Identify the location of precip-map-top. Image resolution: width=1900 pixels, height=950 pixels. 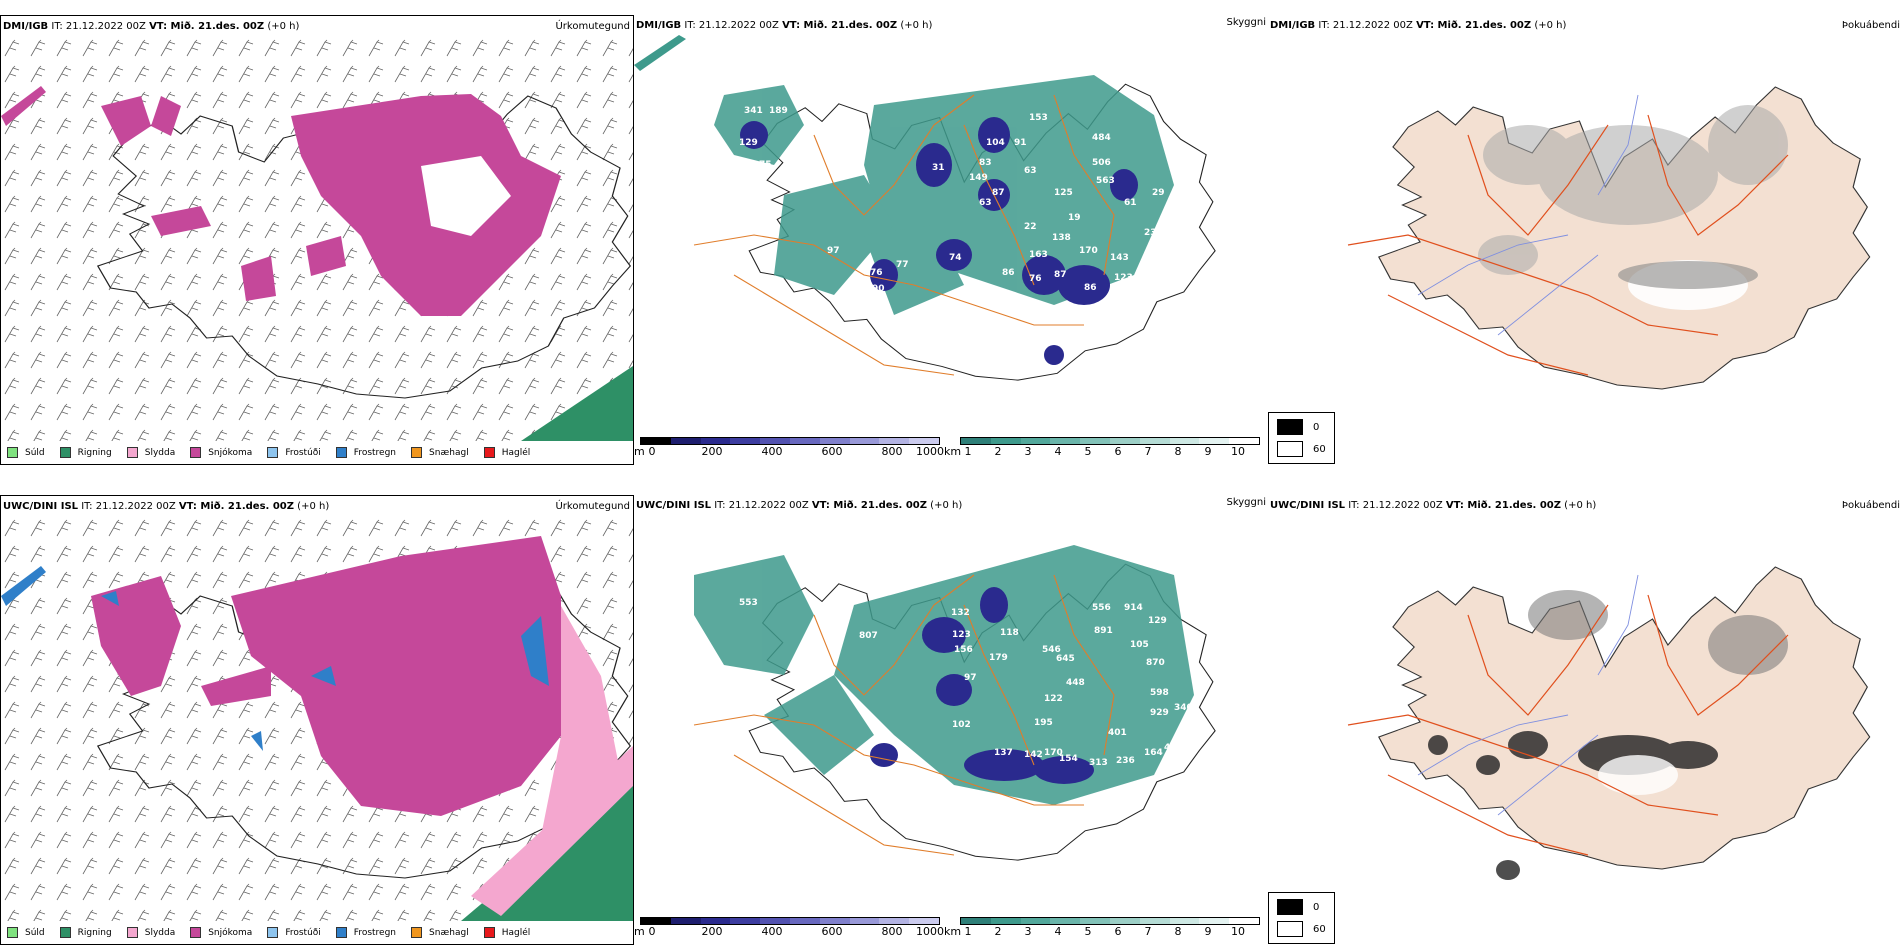
(317, 238).